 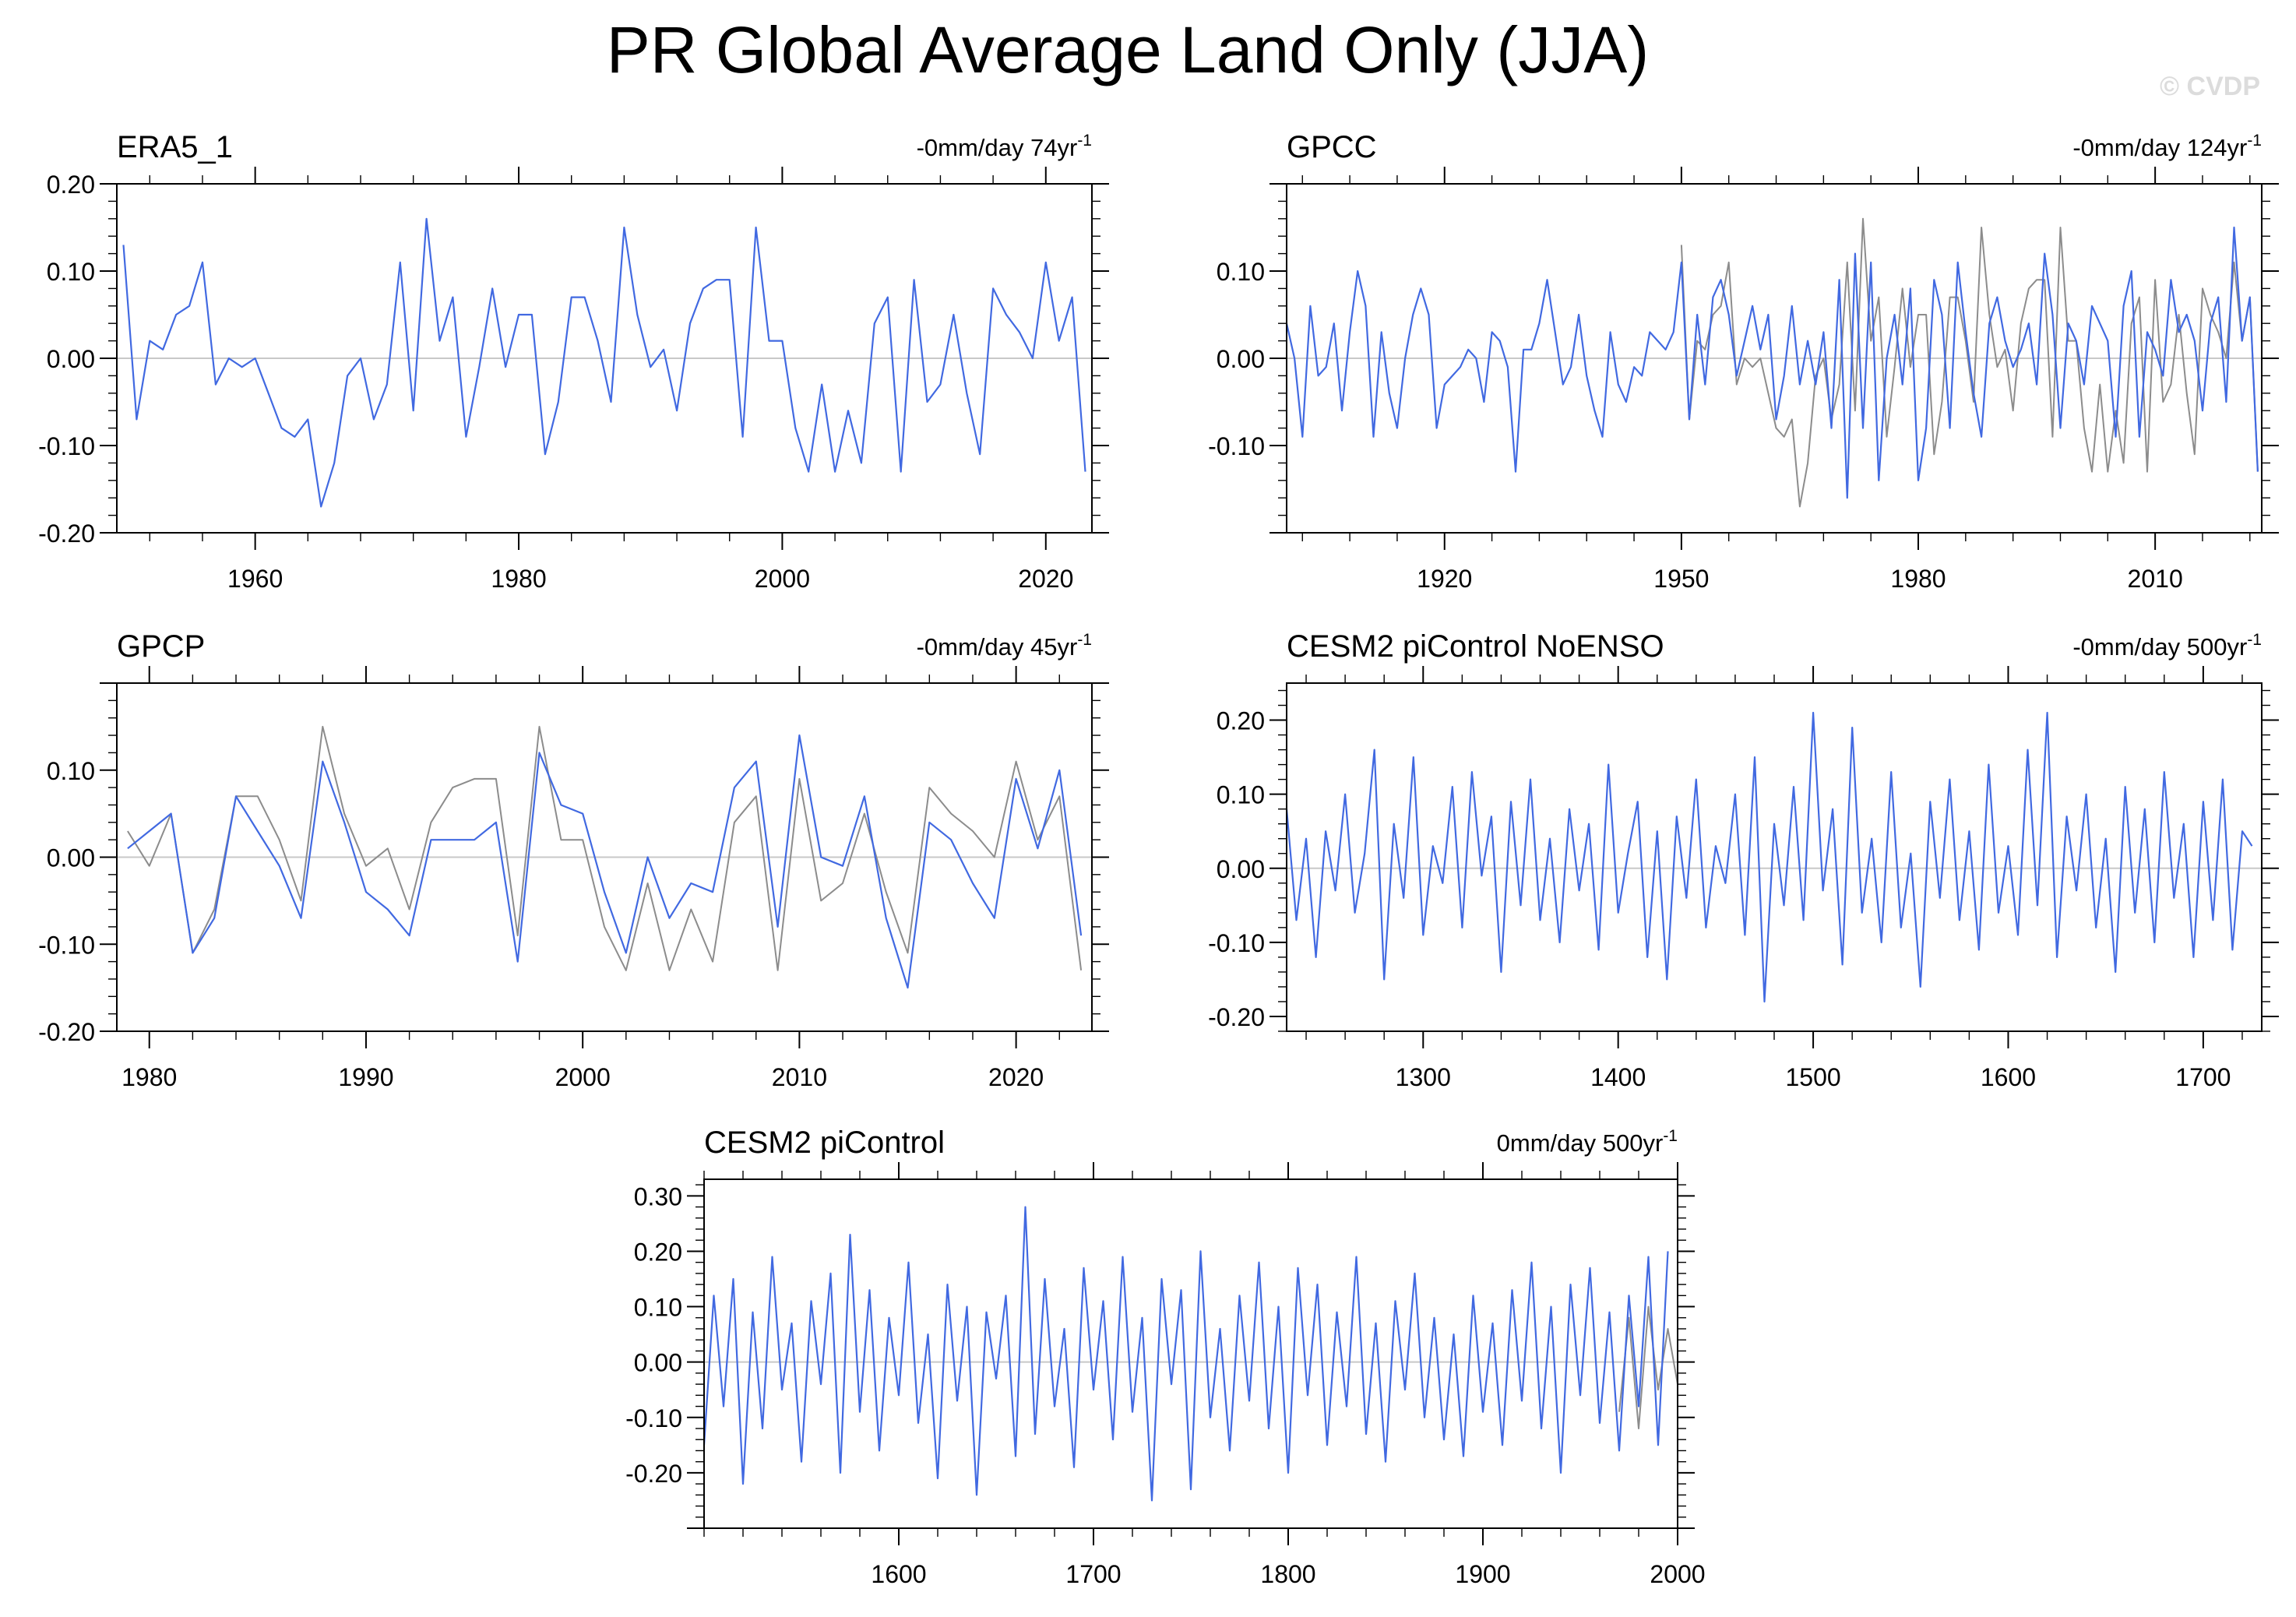 I want to click on plot-frame-cesm2, so click(x=1190, y=1353).